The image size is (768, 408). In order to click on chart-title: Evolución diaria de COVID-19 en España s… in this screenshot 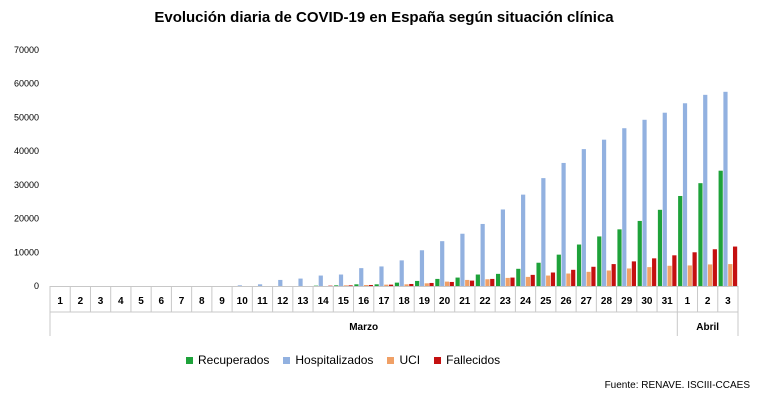, I will do `click(384, 17)`.